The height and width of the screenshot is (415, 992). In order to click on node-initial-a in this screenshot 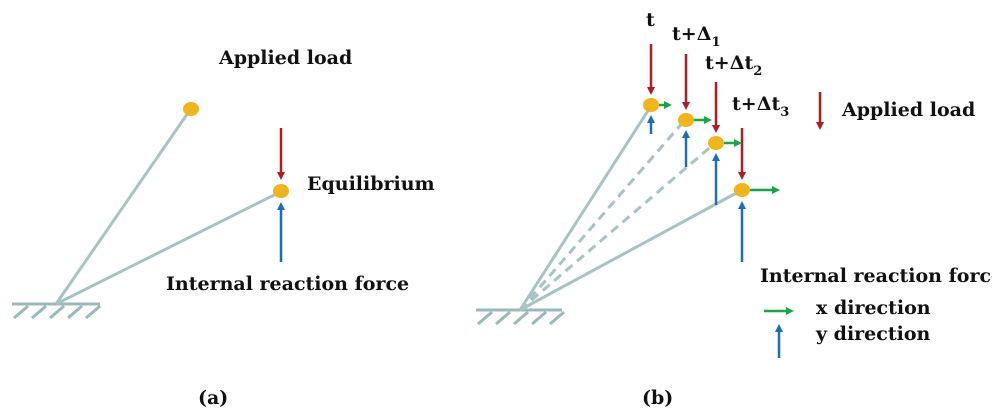, I will do `click(191, 109)`.